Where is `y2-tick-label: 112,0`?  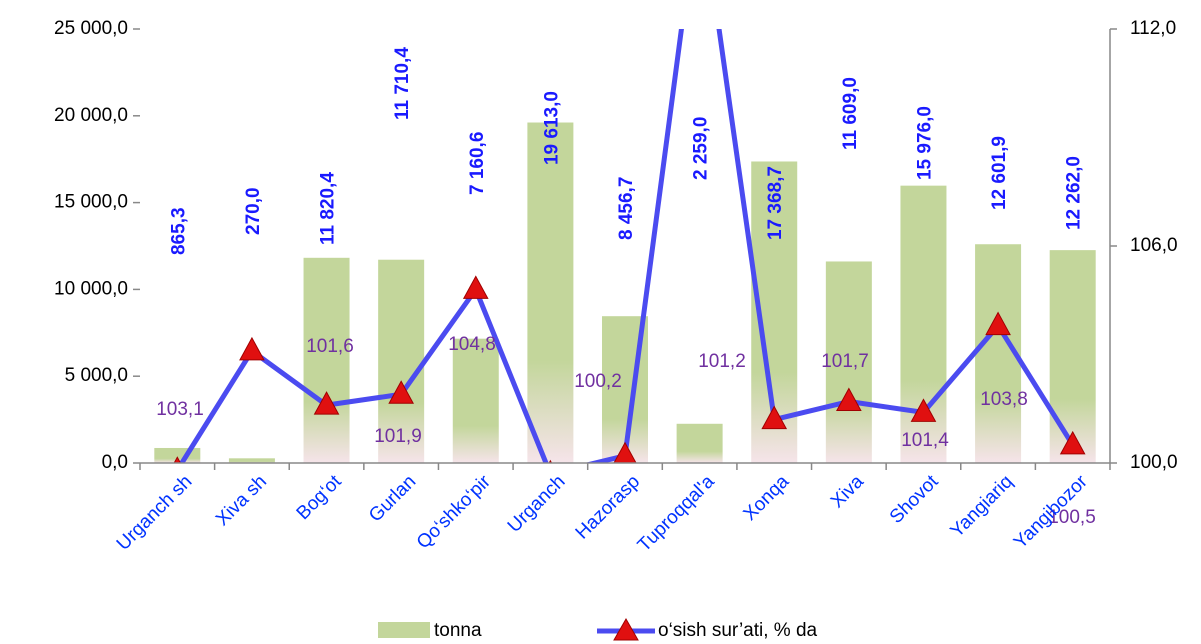
y2-tick-label: 112,0 is located at coordinates (1153, 28).